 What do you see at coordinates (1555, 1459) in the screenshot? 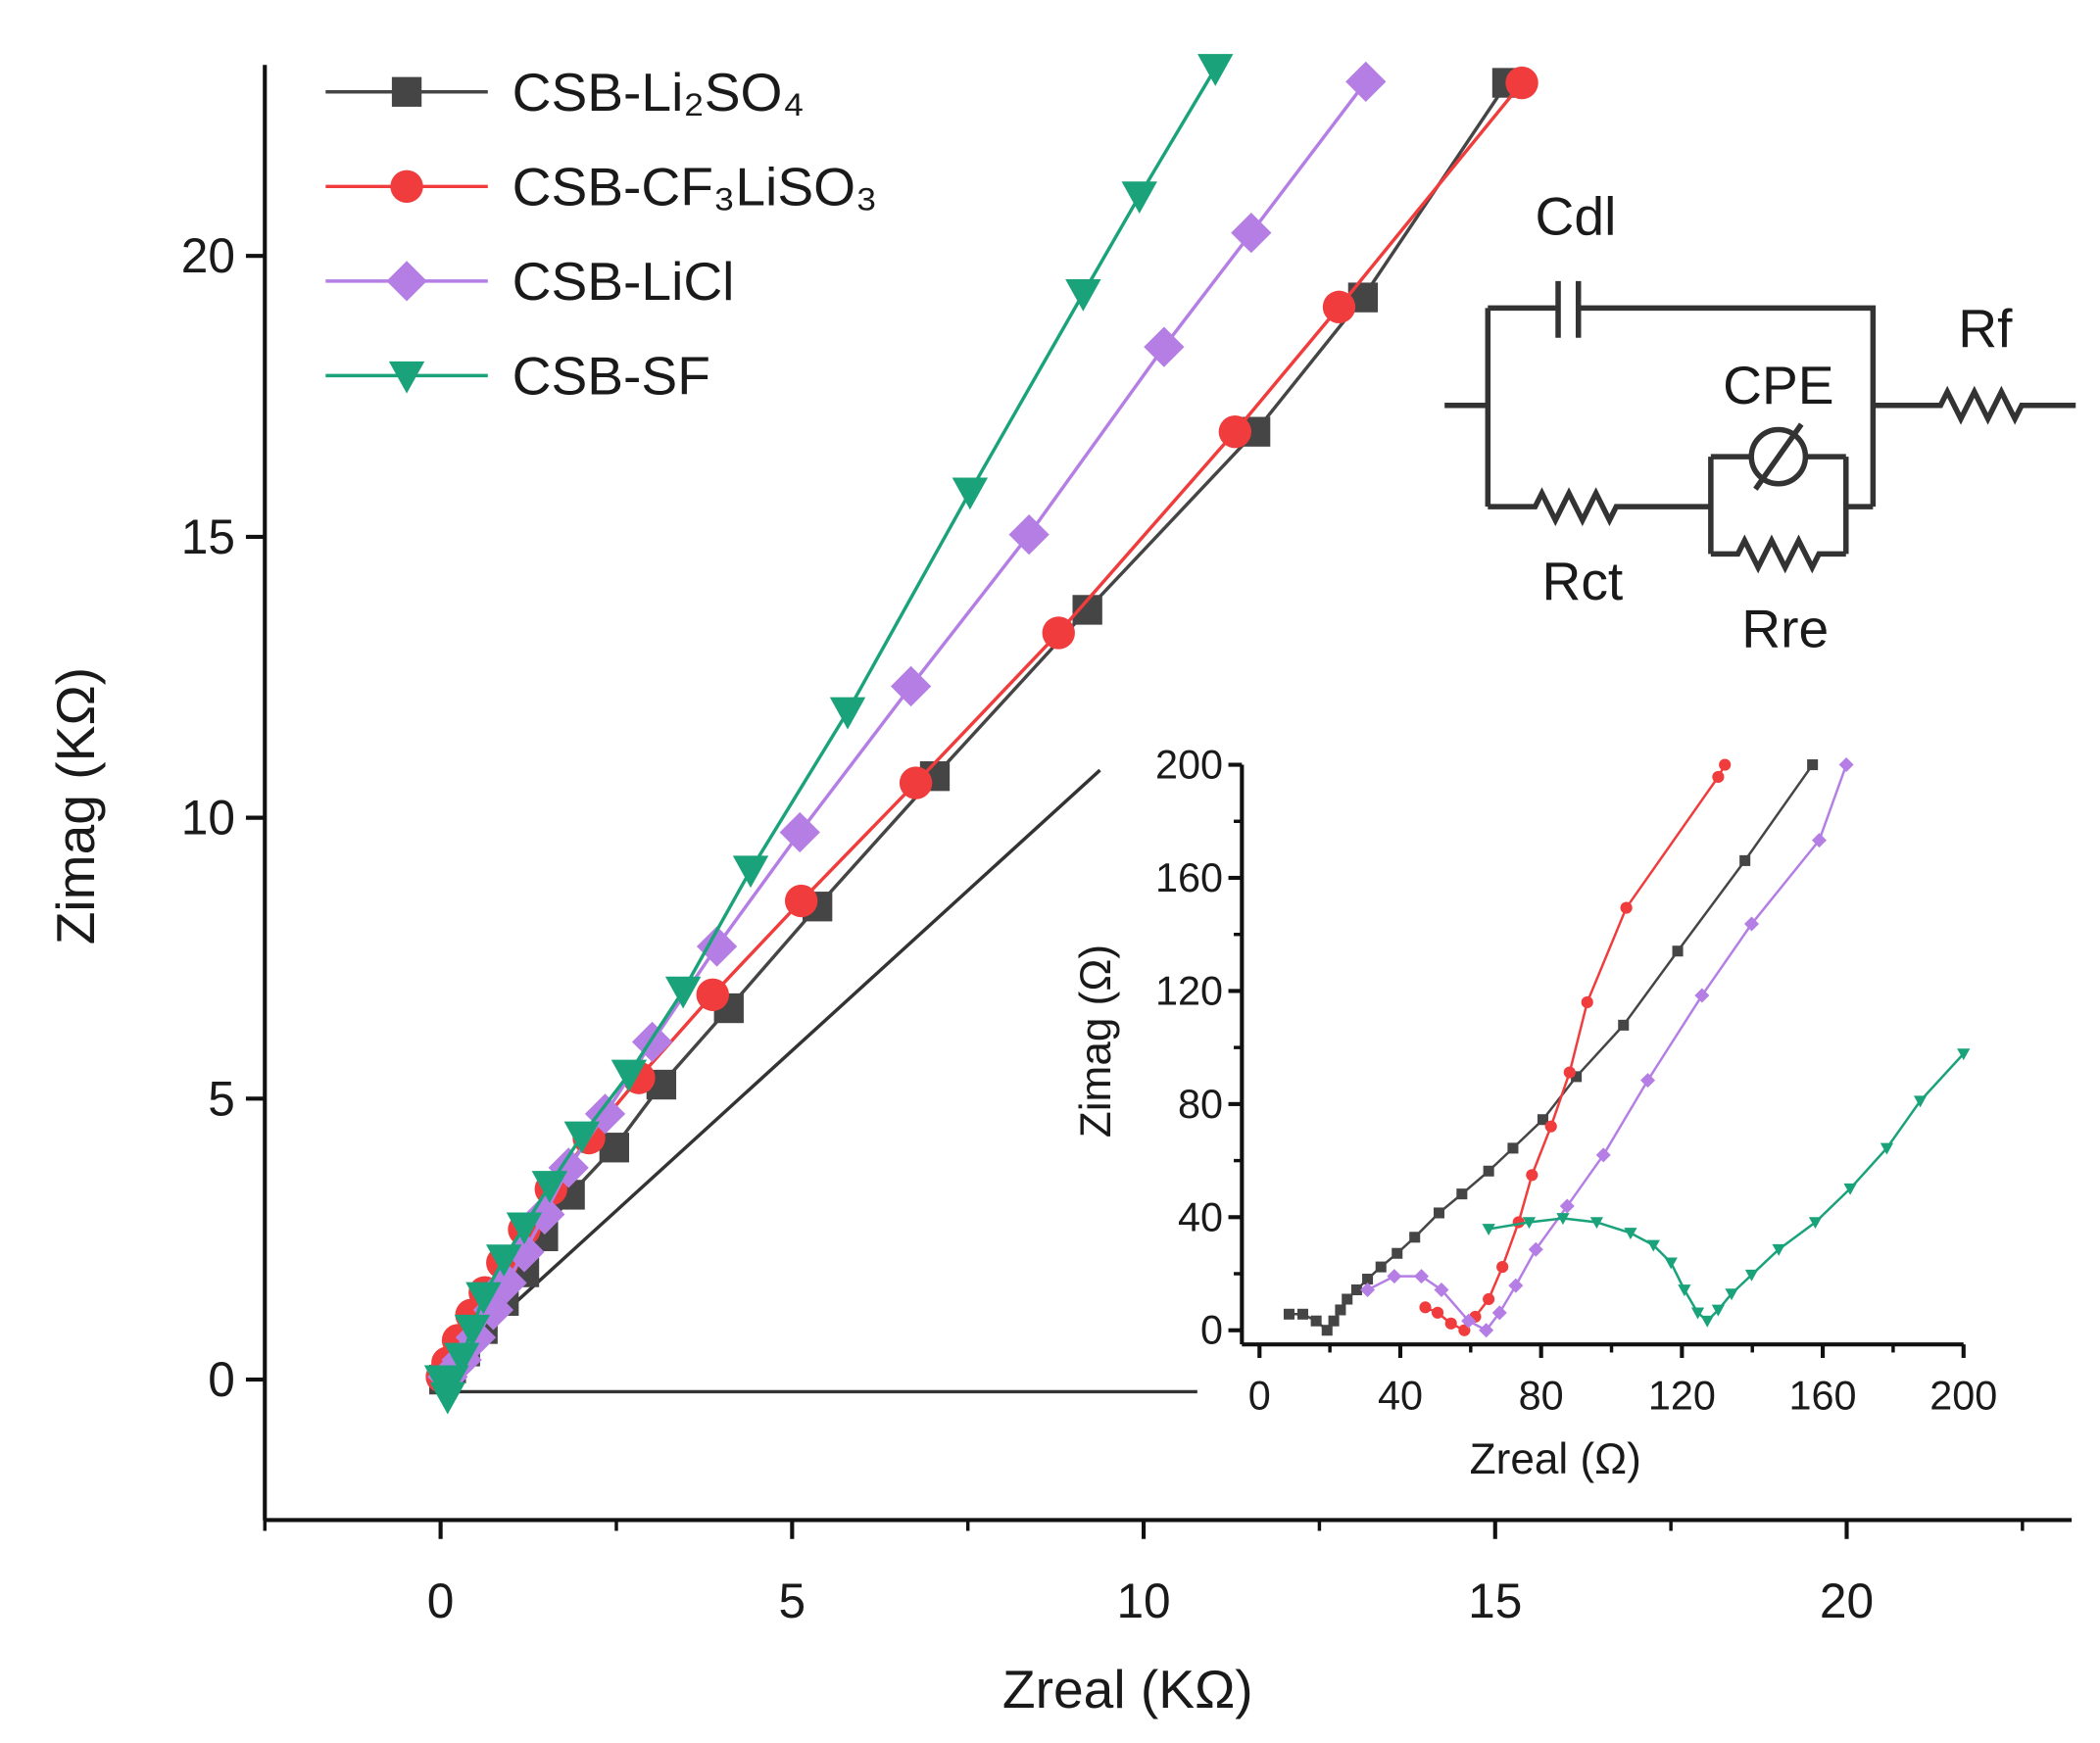
I see `x-axis-label: Zreal (Ω)` at bounding box center [1555, 1459].